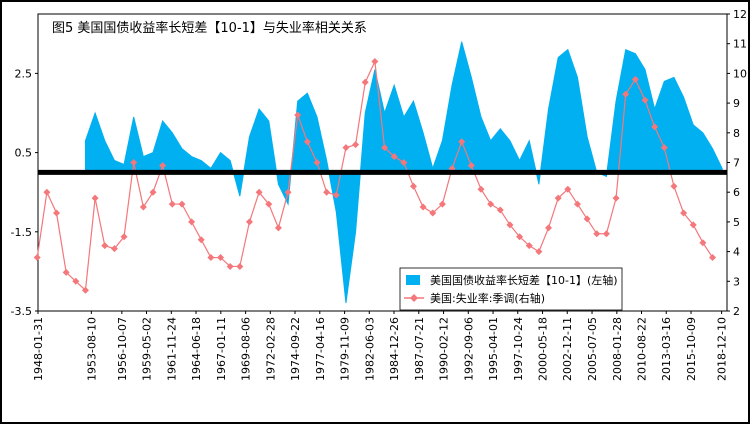  I want to click on y2-tick-label: 10, so click(740, 73).